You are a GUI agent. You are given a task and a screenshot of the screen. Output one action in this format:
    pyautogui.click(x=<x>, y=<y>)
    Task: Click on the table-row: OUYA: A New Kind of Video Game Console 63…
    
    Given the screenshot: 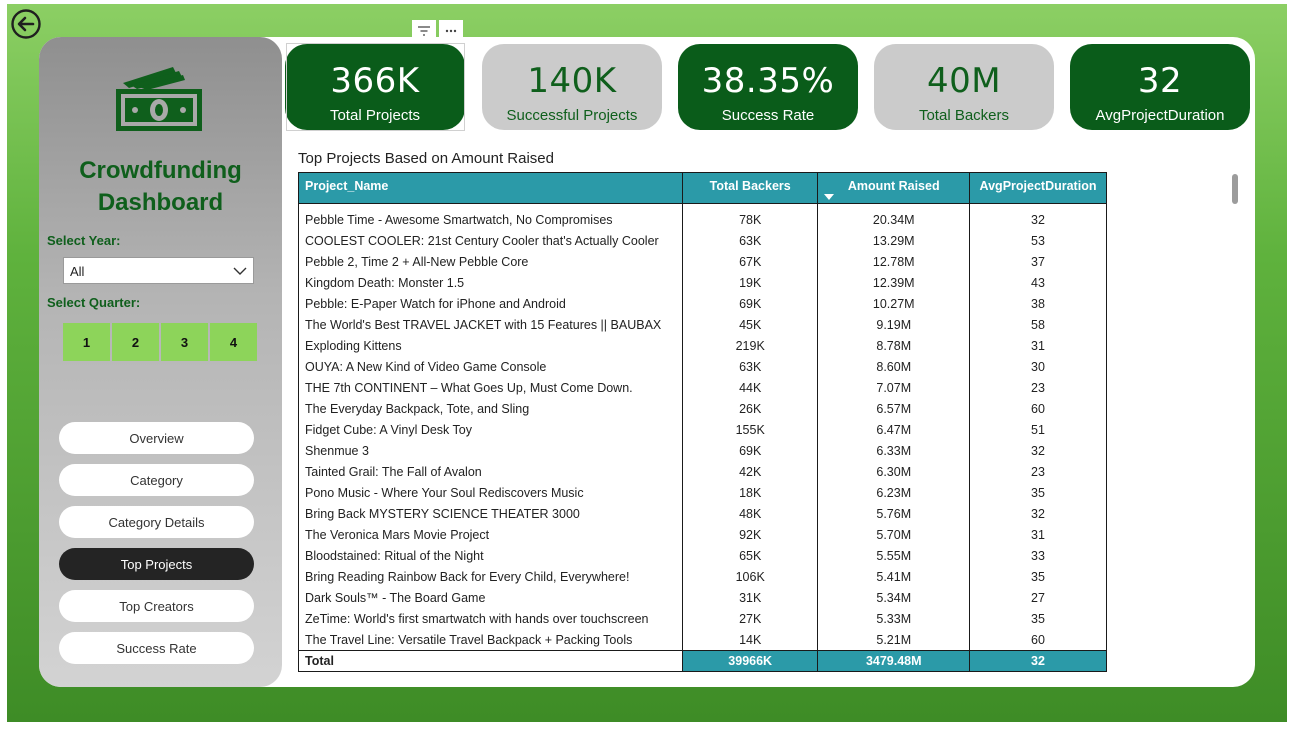 What is the action you would take?
    pyautogui.click(x=702, y=367)
    